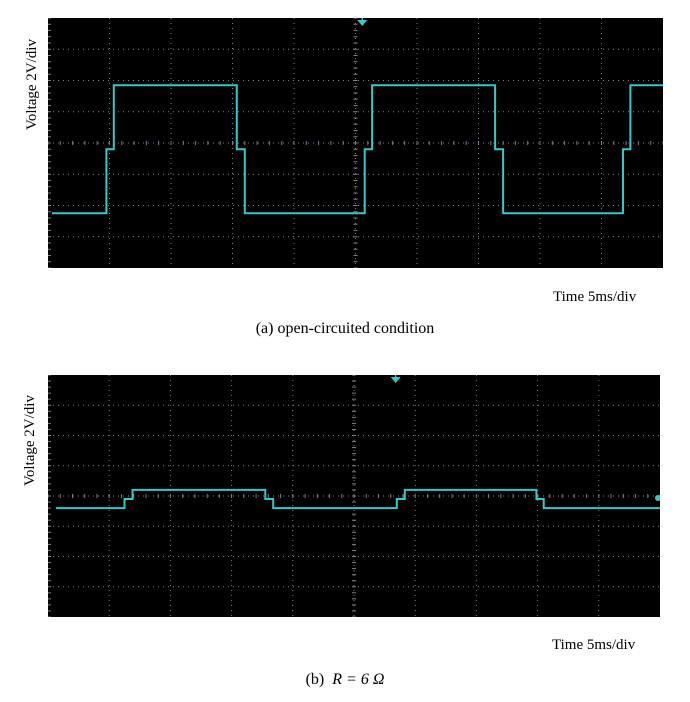 This screenshot has height=702, width=690. I want to click on y-axis-label-b: Voltage 2V/div, so click(30, 440).